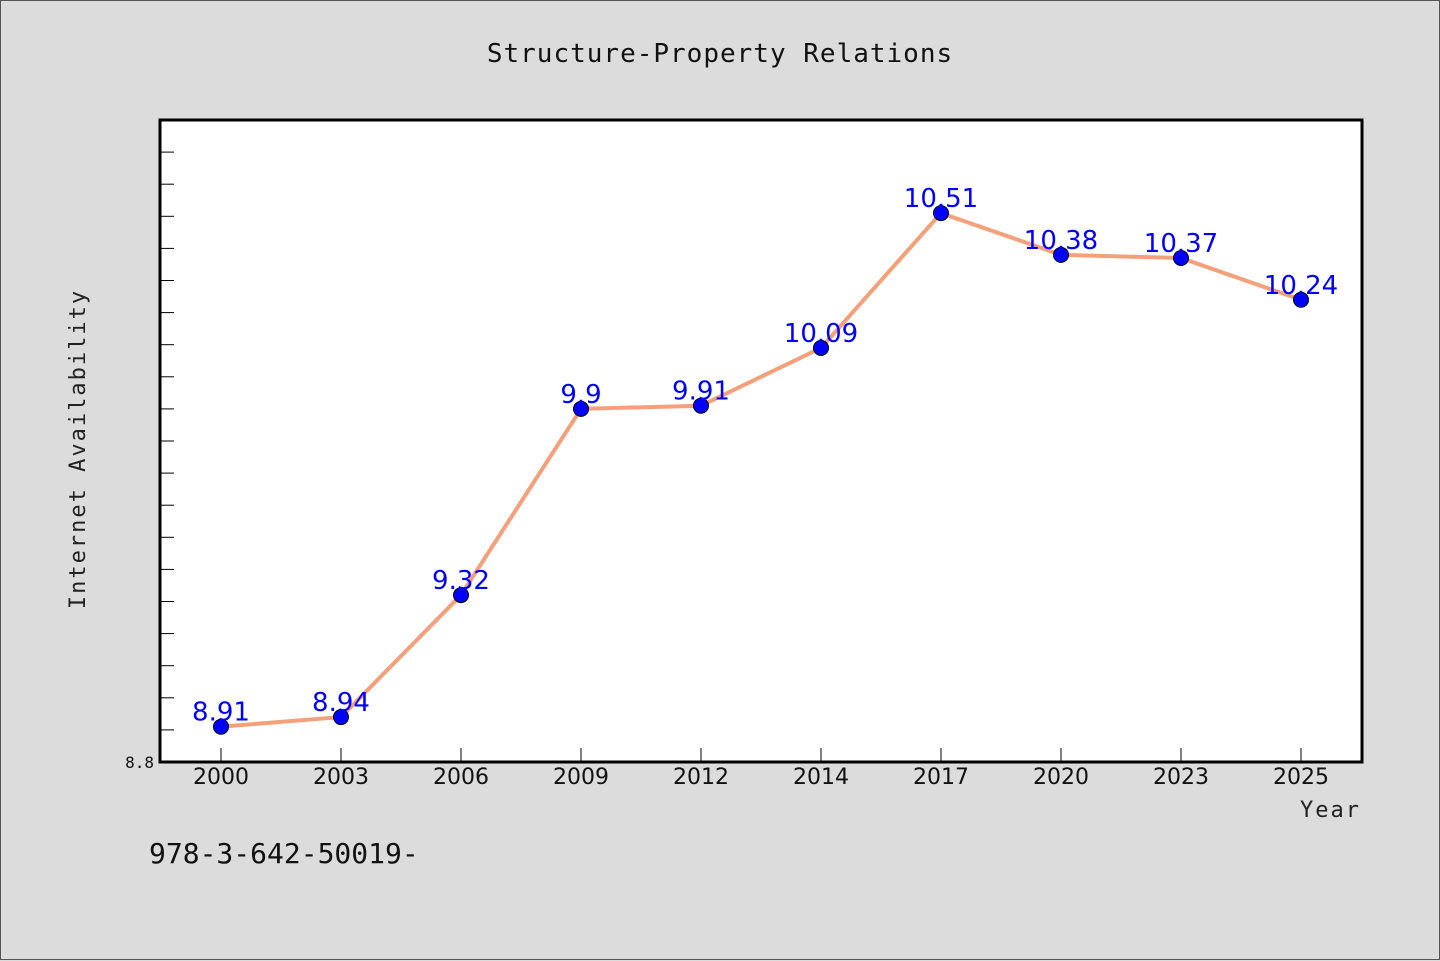 The height and width of the screenshot is (961, 1440). I want to click on y-axis-ticks: 8.8, so click(149, 461).